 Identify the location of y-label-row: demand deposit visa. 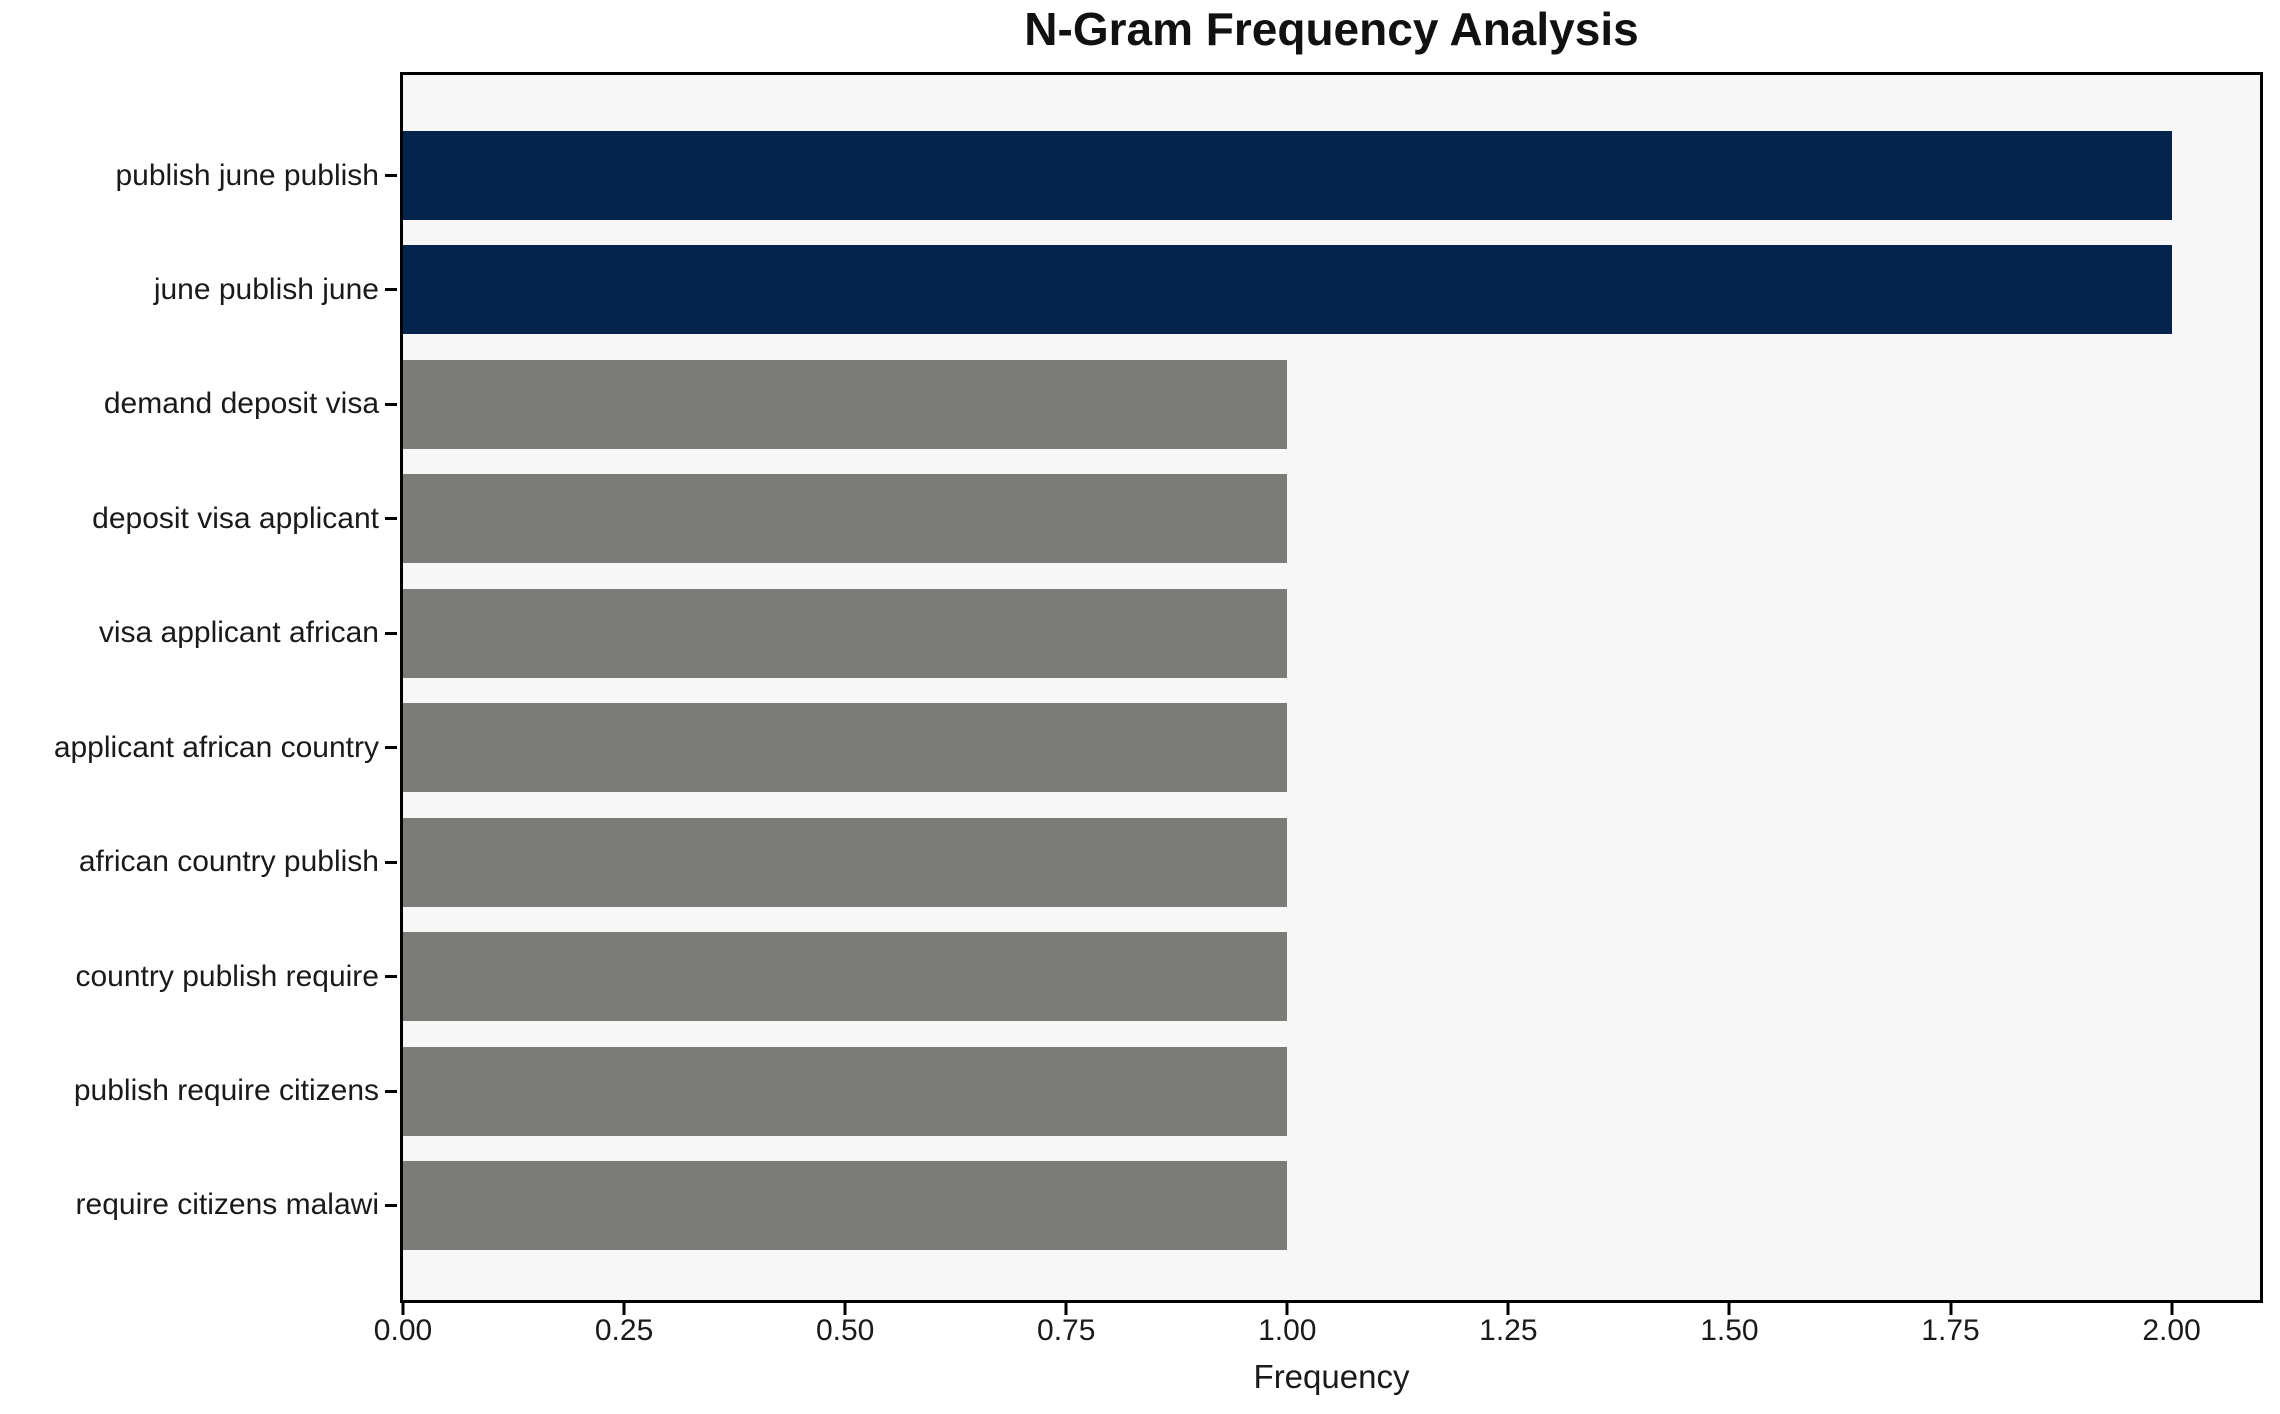
(189, 404).